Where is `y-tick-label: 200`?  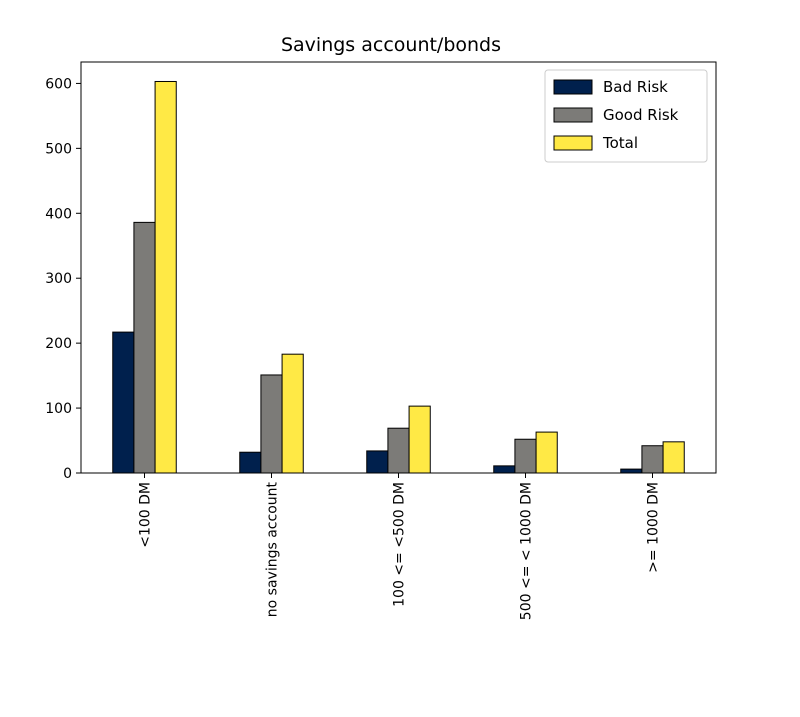
y-tick-label: 200 is located at coordinates (58, 344).